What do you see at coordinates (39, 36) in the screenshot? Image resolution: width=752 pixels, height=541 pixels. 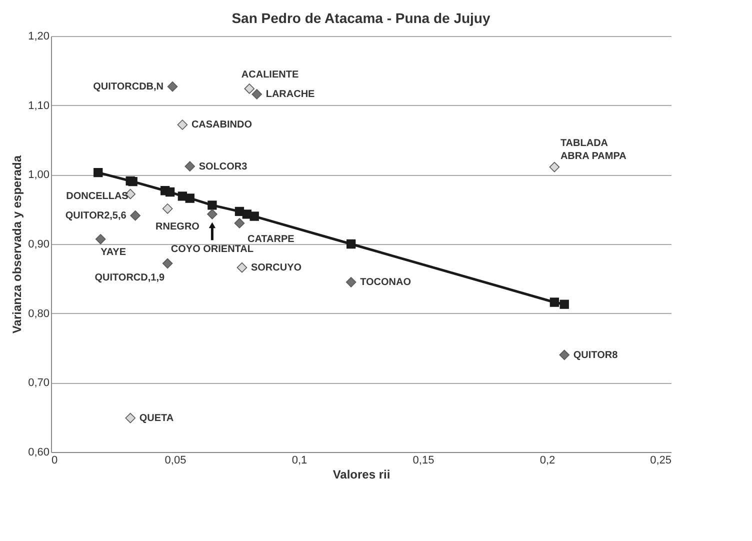 I see `y-tick-label: 1,20` at bounding box center [39, 36].